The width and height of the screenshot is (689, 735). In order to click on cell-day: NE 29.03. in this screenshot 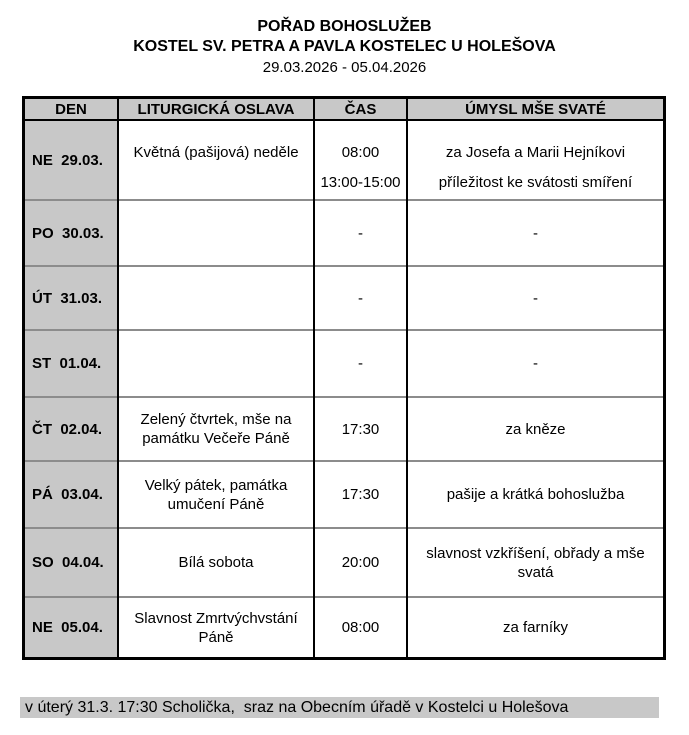, I will do `click(72, 160)`.